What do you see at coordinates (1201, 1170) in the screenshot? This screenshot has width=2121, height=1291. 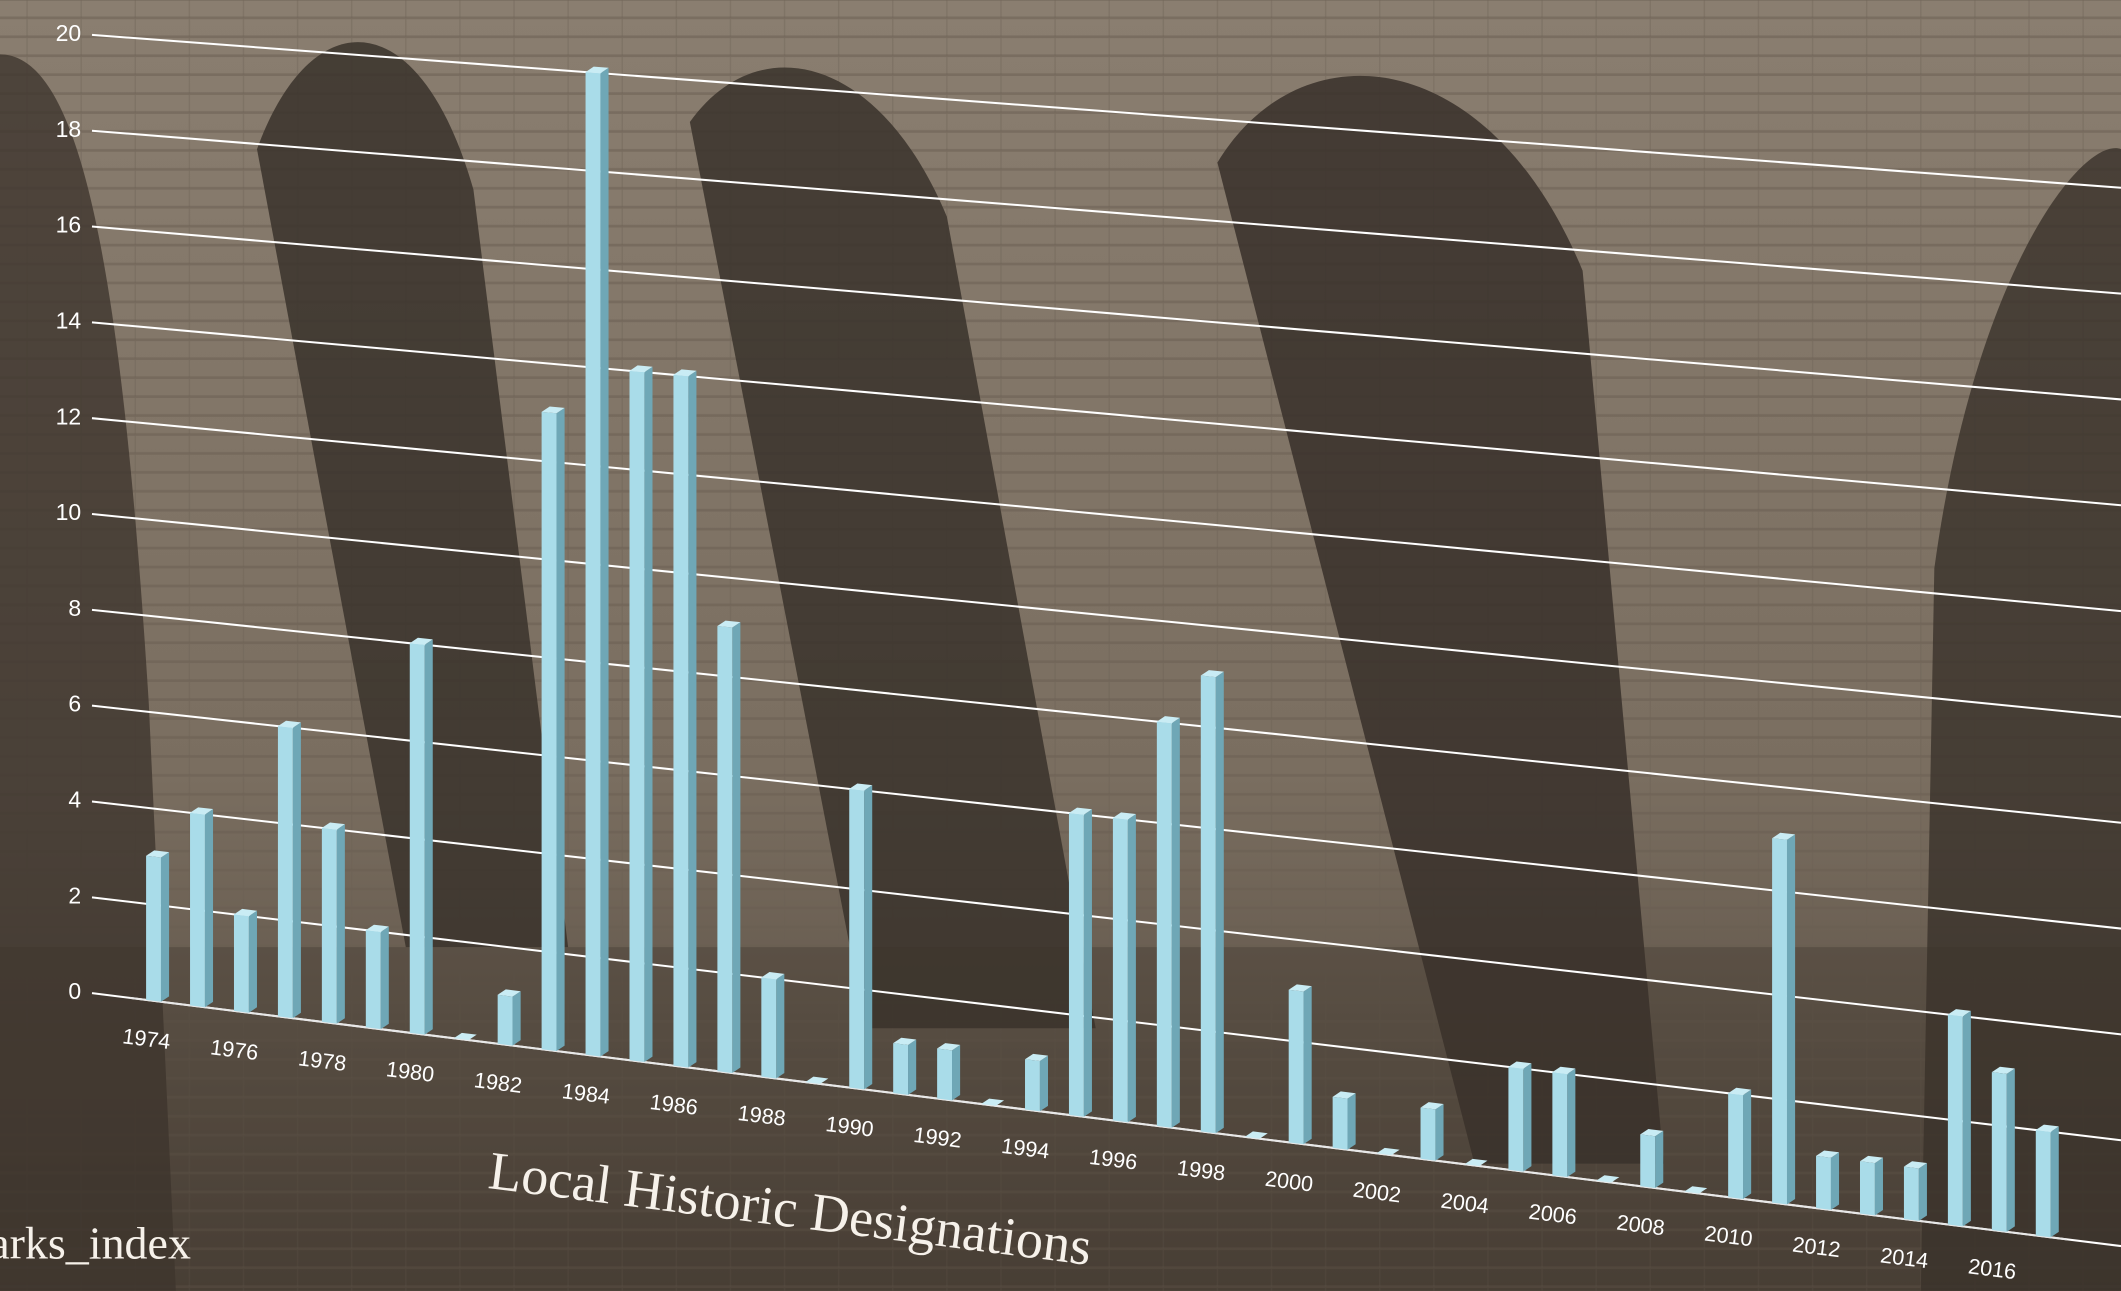 I see `x-tick-label: 1998` at bounding box center [1201, 1170].